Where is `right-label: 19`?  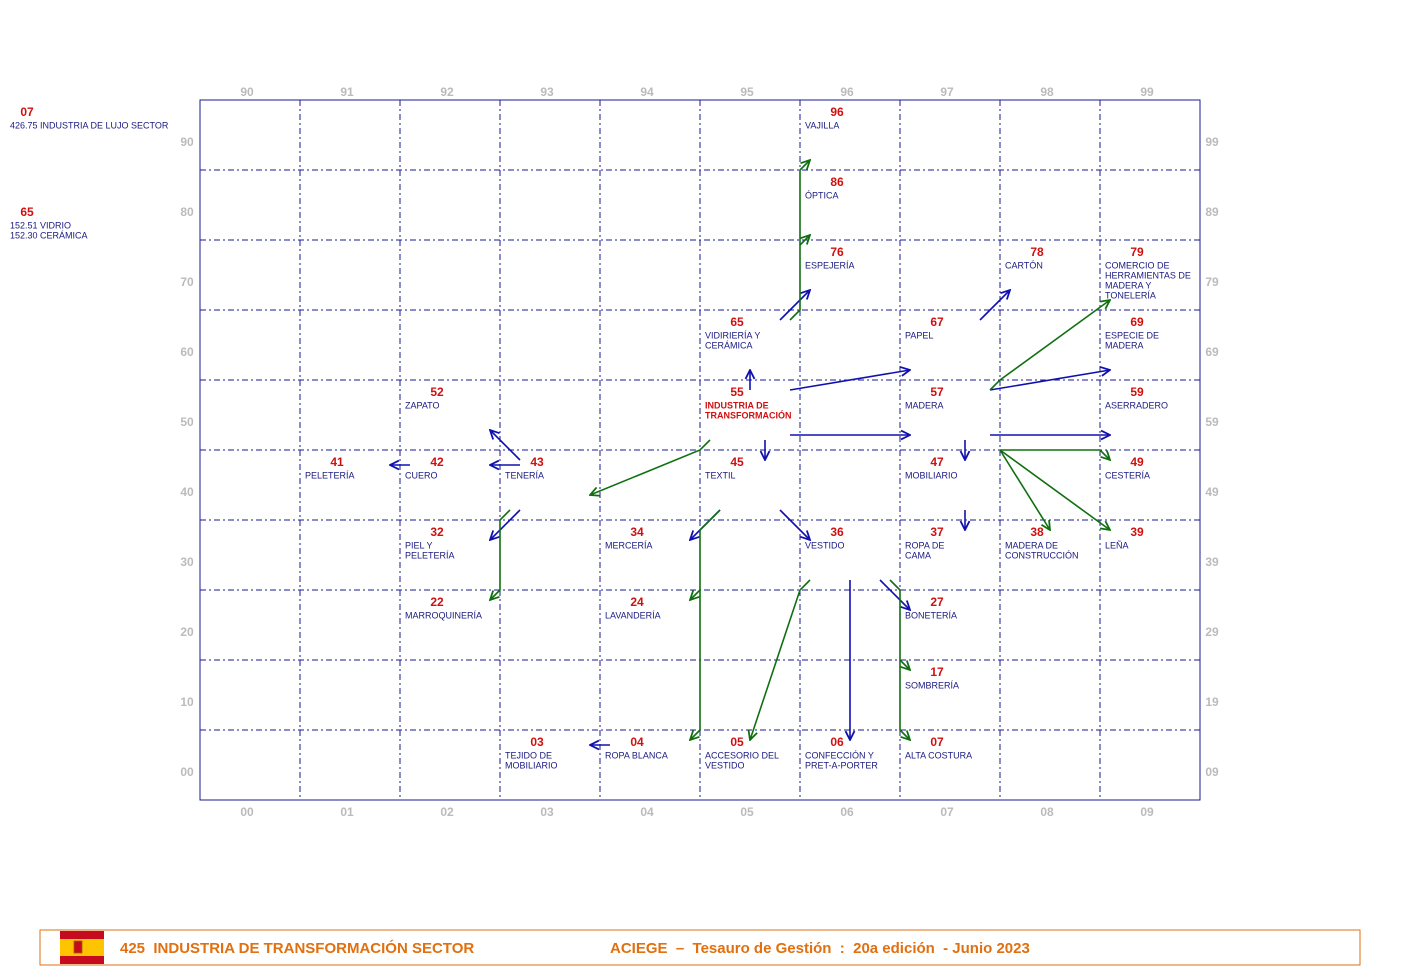 right-label: 19 is located at coordinates (1212, 702).